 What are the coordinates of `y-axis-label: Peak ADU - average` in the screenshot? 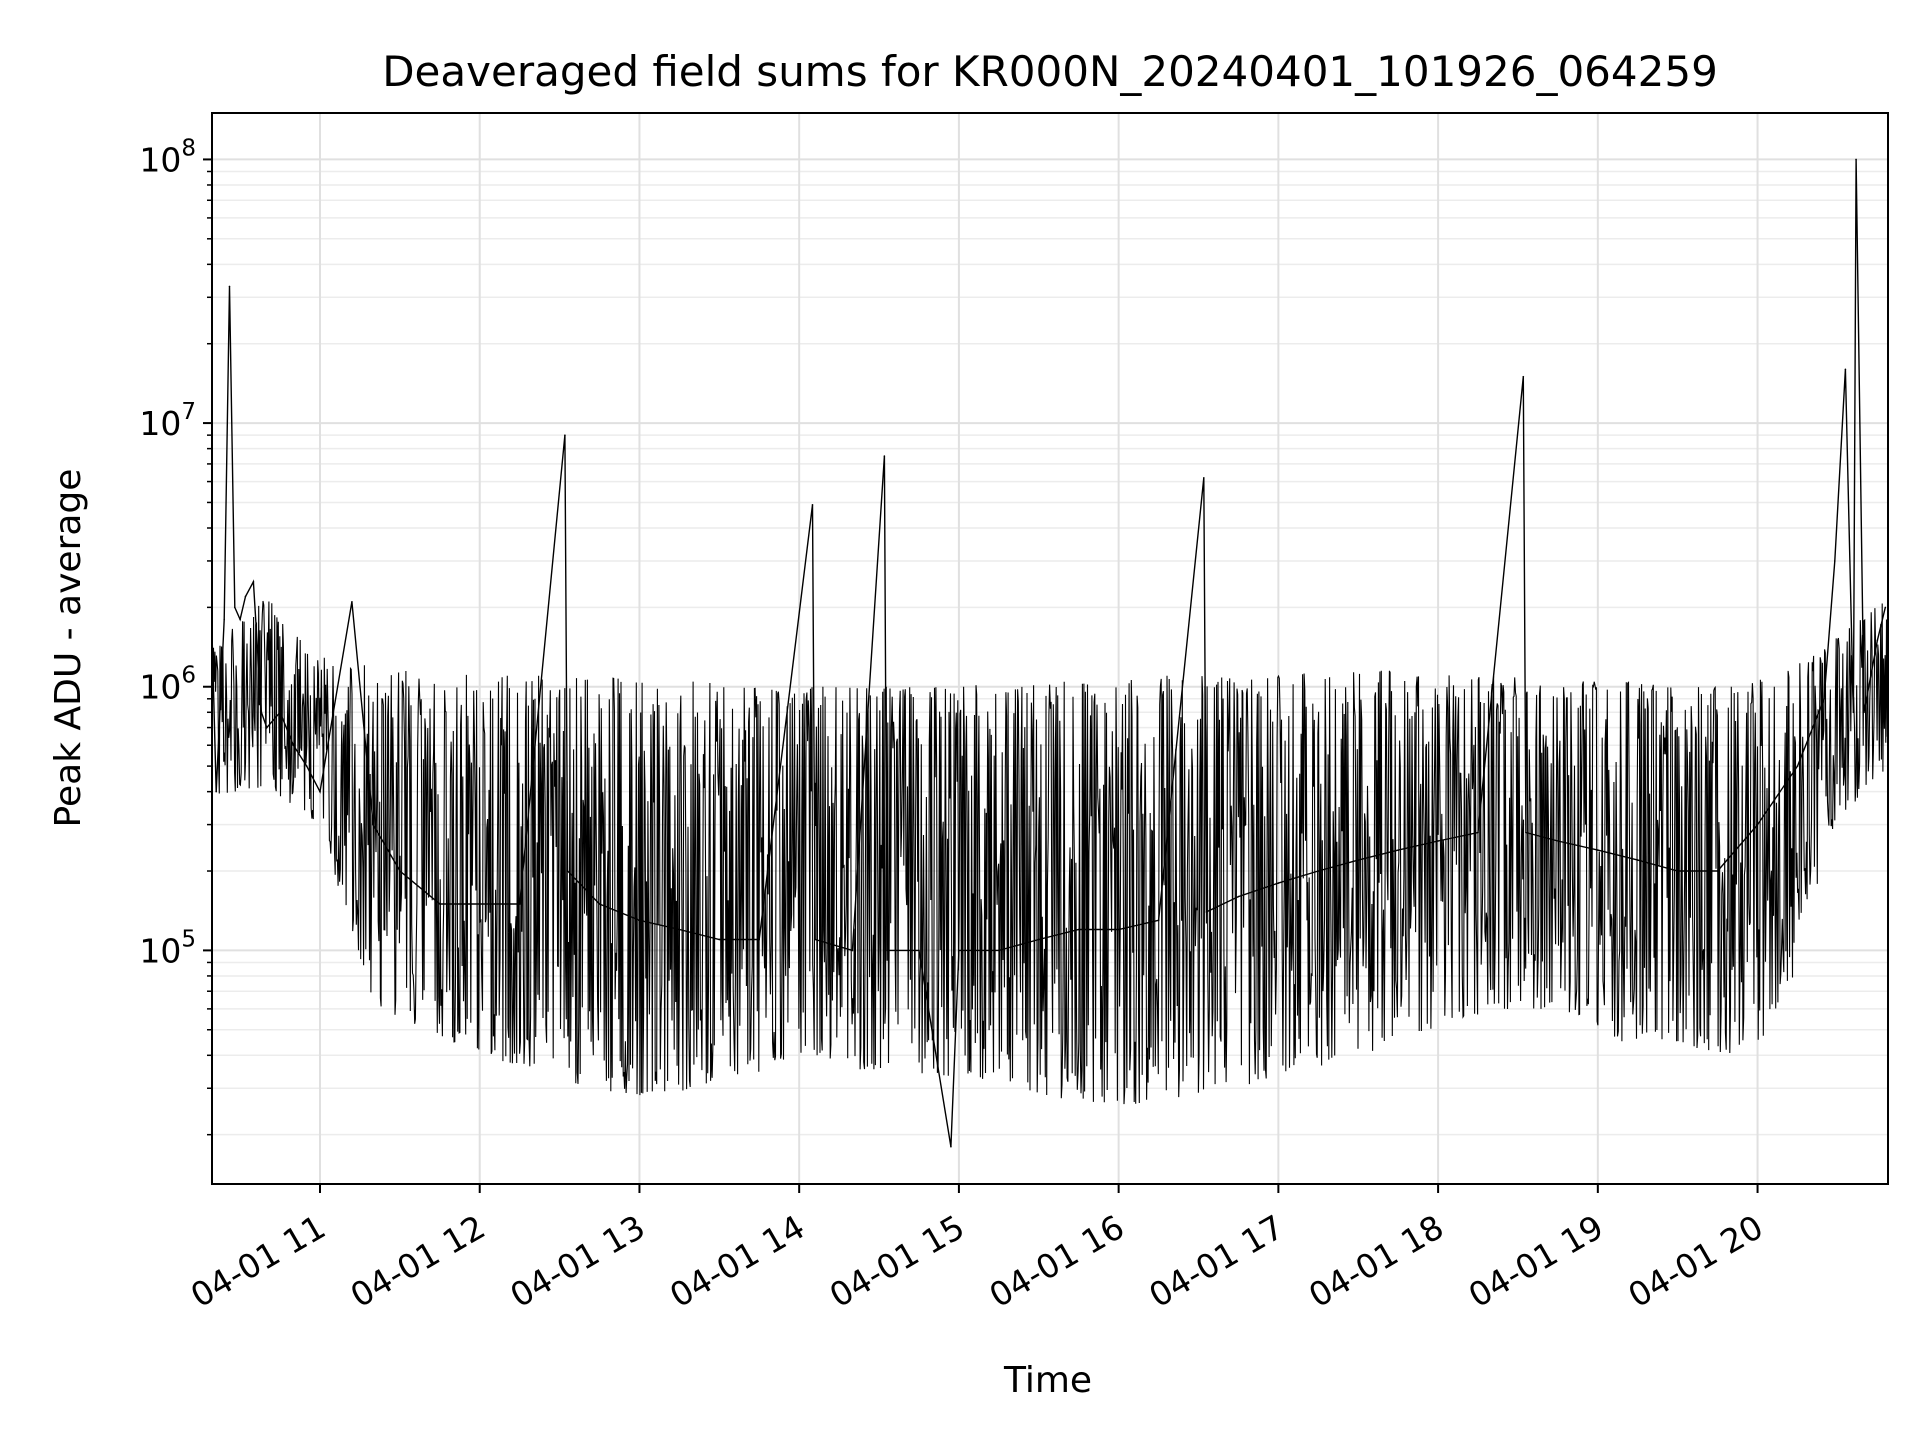 It's located at (68, 648).